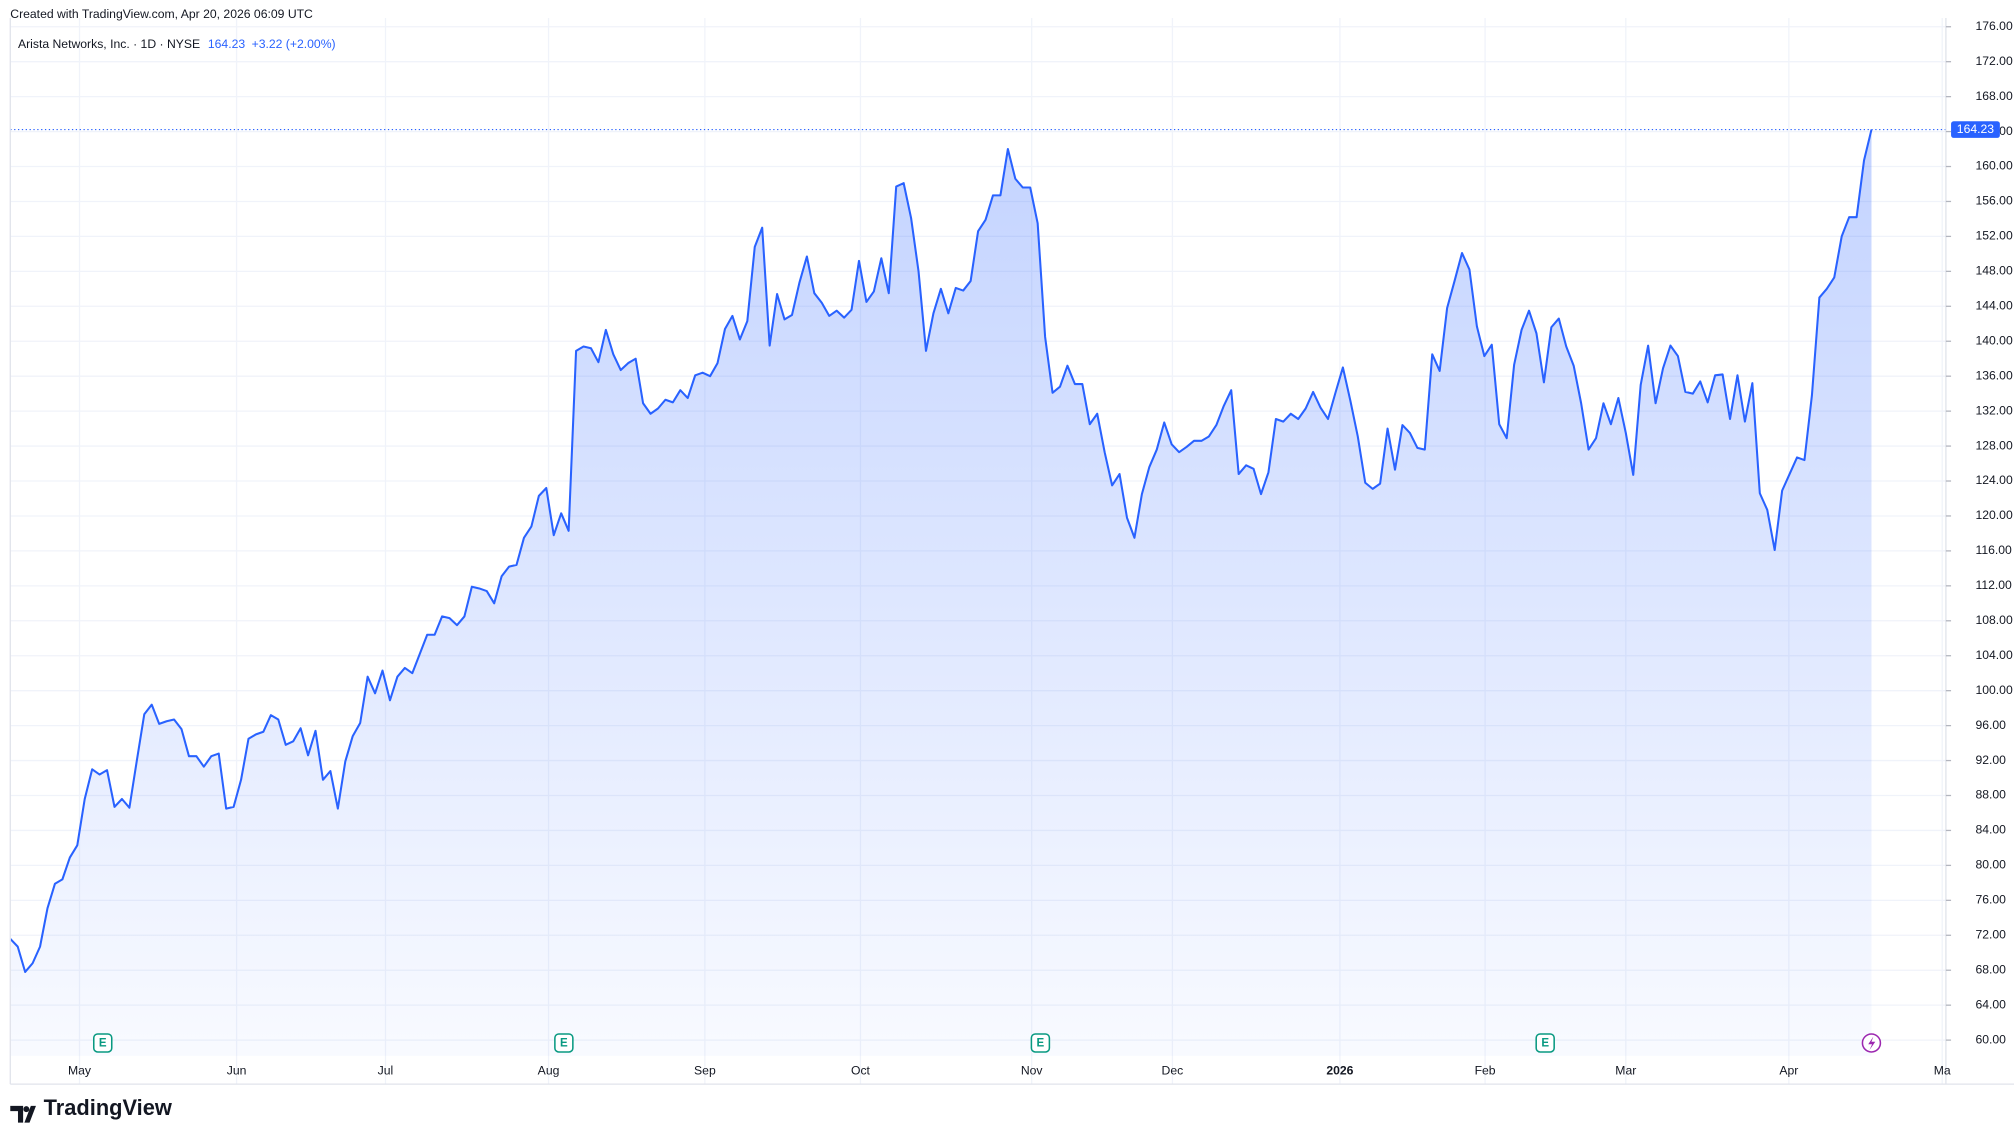  Describe the element at coordinates (1993, 61) in the screenshot. I see `y-tick-label: 172.00` at that location.